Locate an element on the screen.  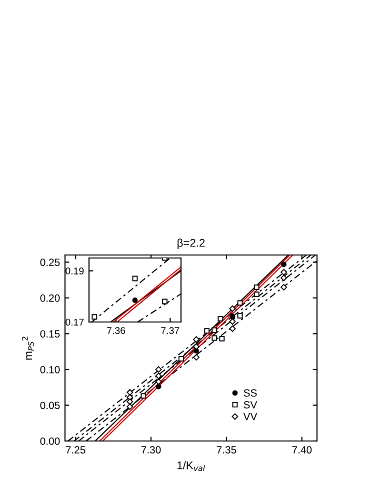
y-tick-label: 0.15 is located at coordinates (50, 334).